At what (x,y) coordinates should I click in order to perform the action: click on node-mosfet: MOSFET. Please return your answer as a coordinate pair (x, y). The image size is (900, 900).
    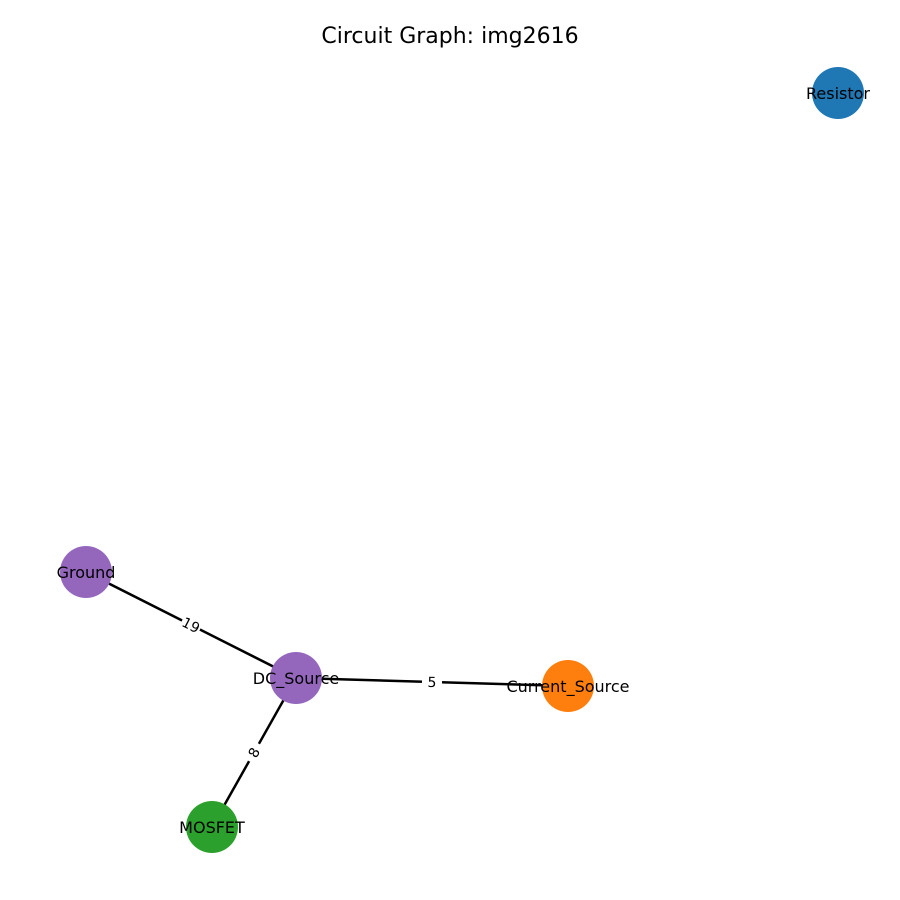
    Looking at the image, I should click on (212, 827).